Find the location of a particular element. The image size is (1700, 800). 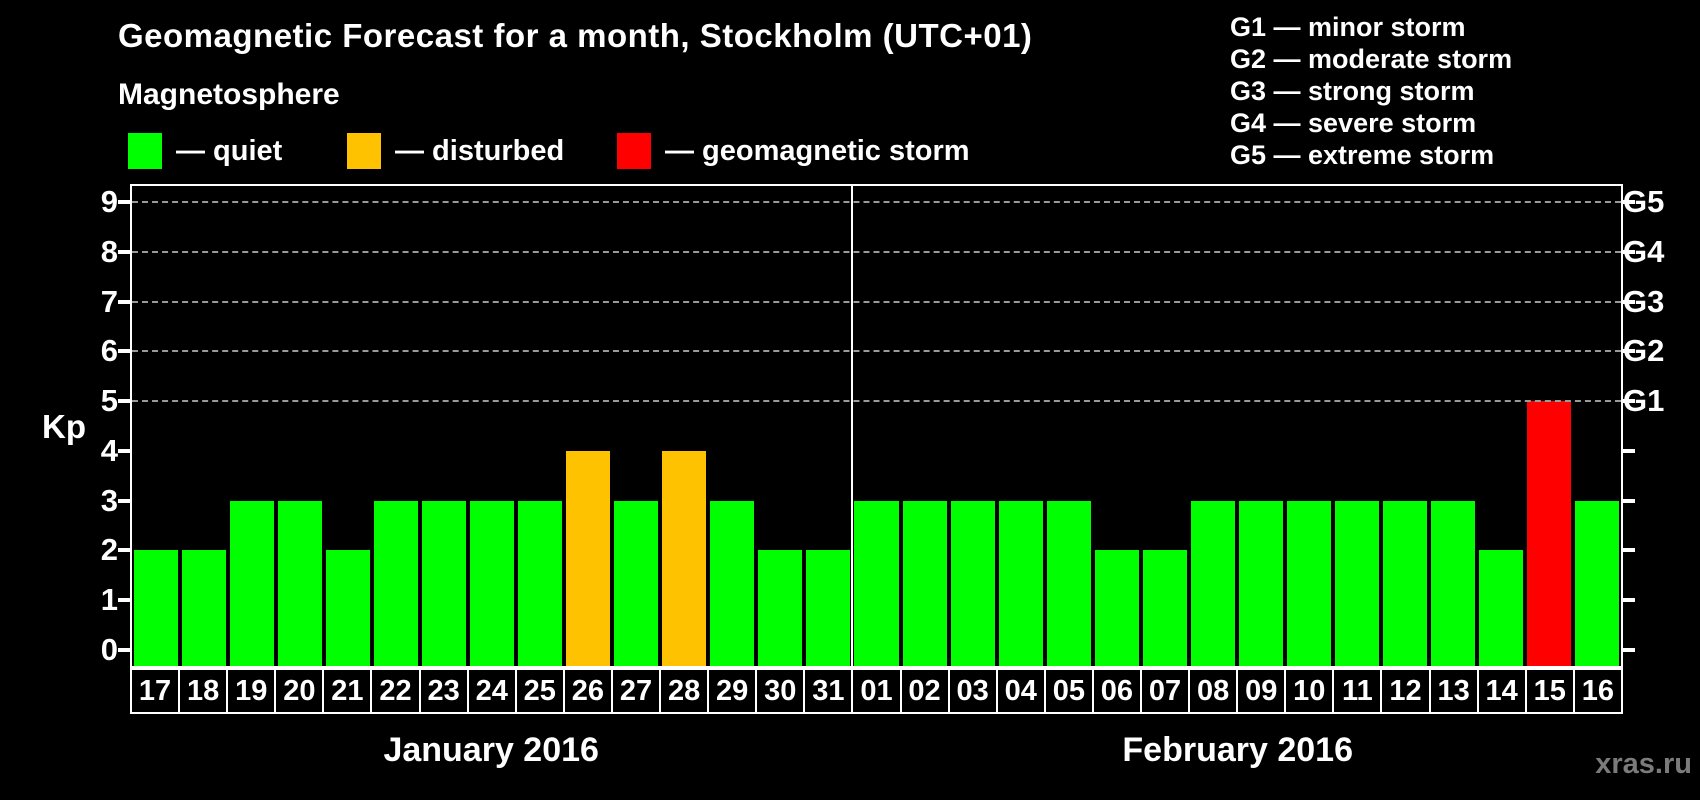

day-label-28: 28 is located at coordinates (685, 691).